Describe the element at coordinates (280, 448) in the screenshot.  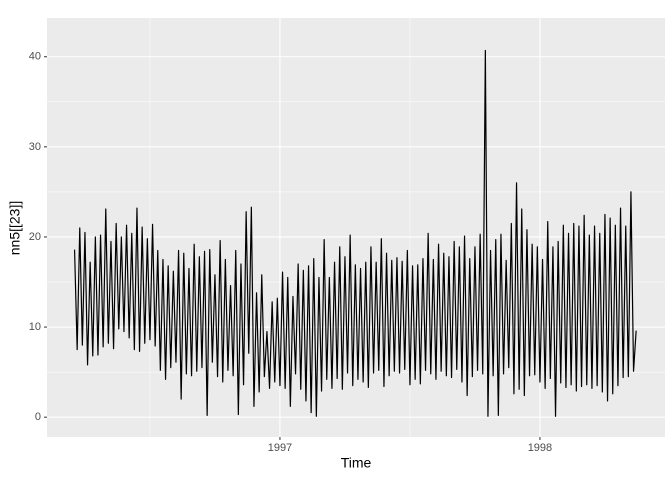
I see `x-tick-label: 1997` at that location.